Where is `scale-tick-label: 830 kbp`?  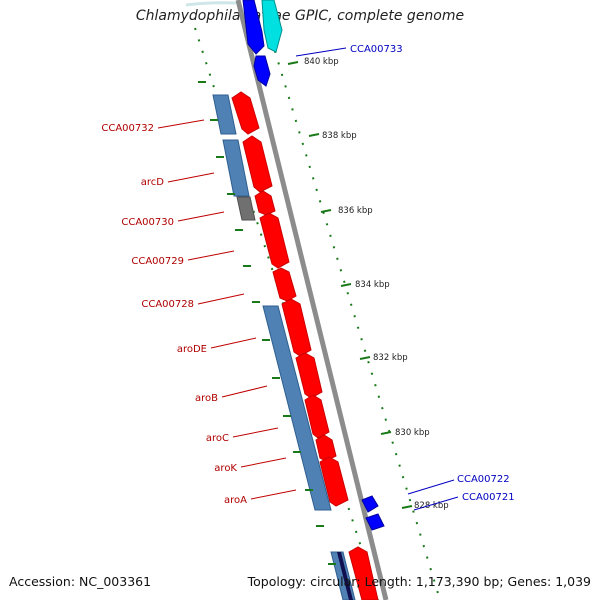
scale-tick-label: 830 kbp is located at coordinates (412, 433).